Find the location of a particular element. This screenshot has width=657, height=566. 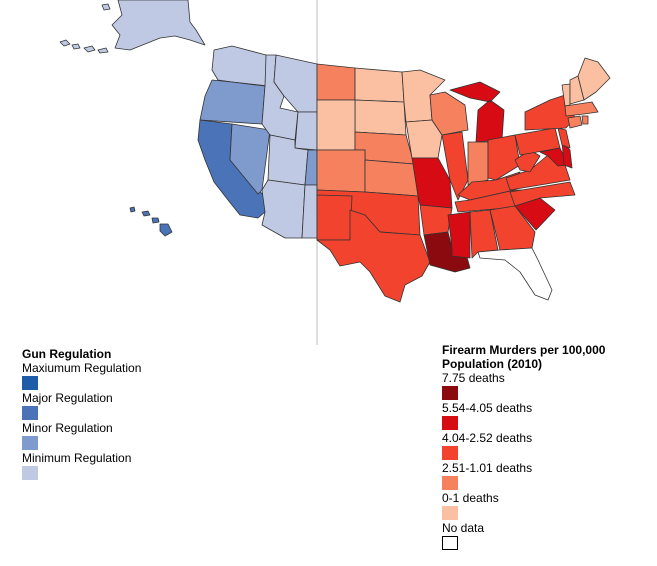

state-louisiana is located at coordinates (447, 252).